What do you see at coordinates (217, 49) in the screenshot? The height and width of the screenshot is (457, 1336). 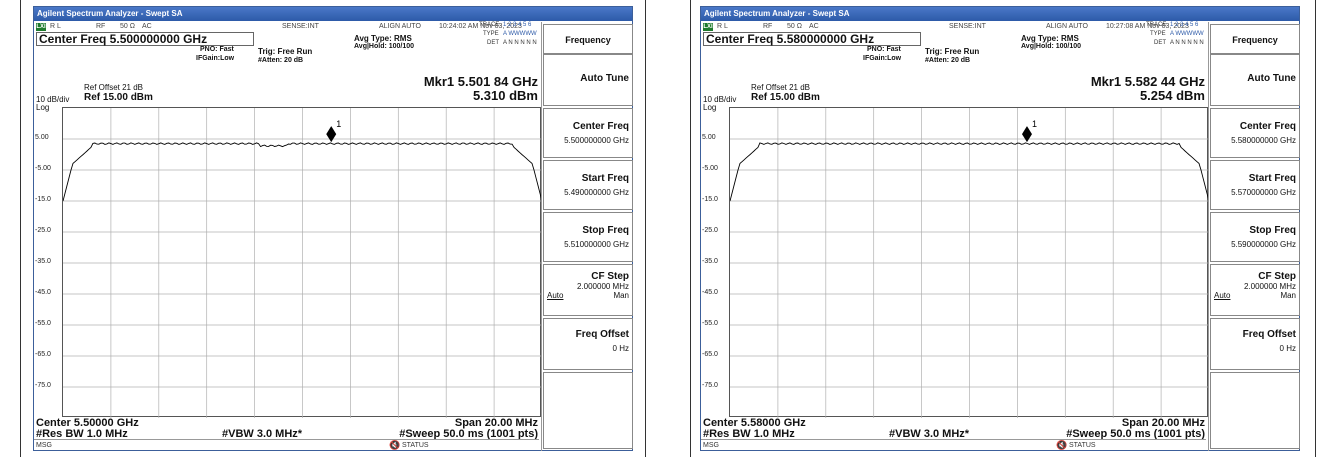 I see `pno-label: PNO: Fast` at bounding box center [217, 49].